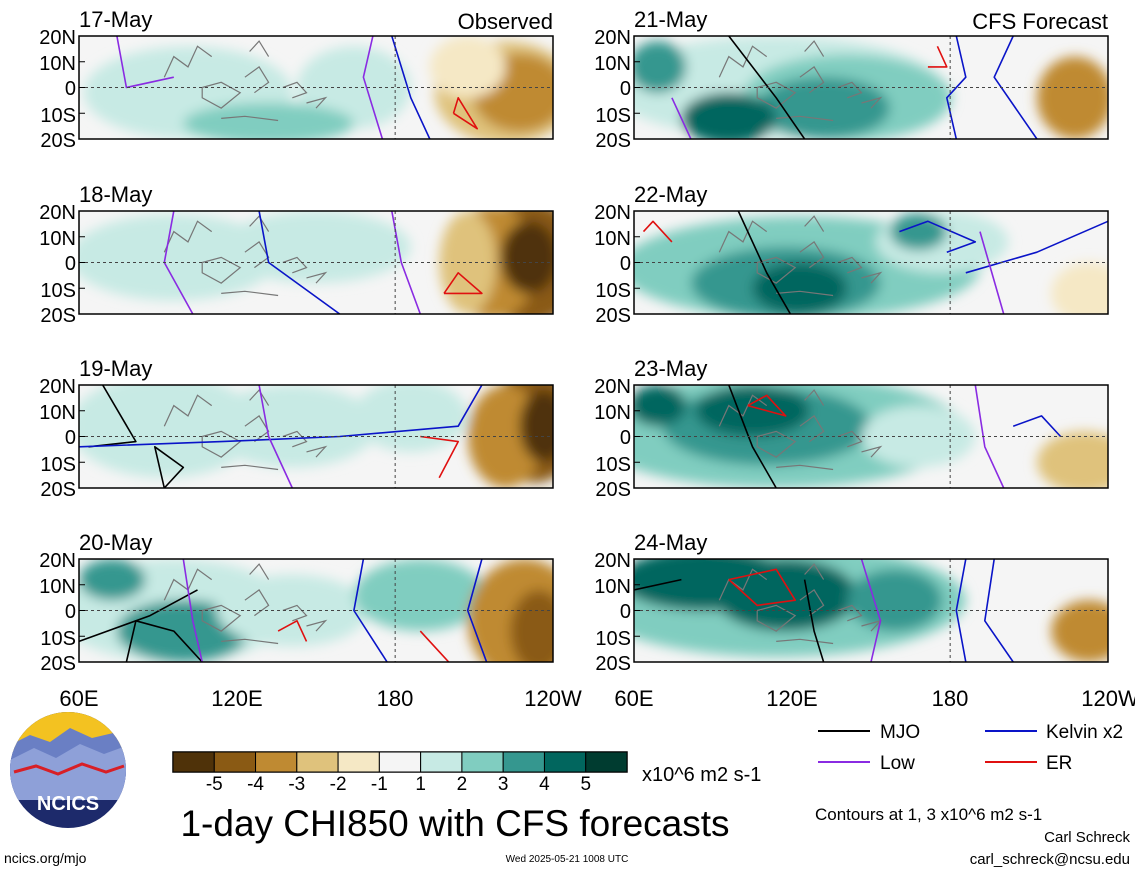  I want to click on panel-date: 17-May, so click(115, 19).